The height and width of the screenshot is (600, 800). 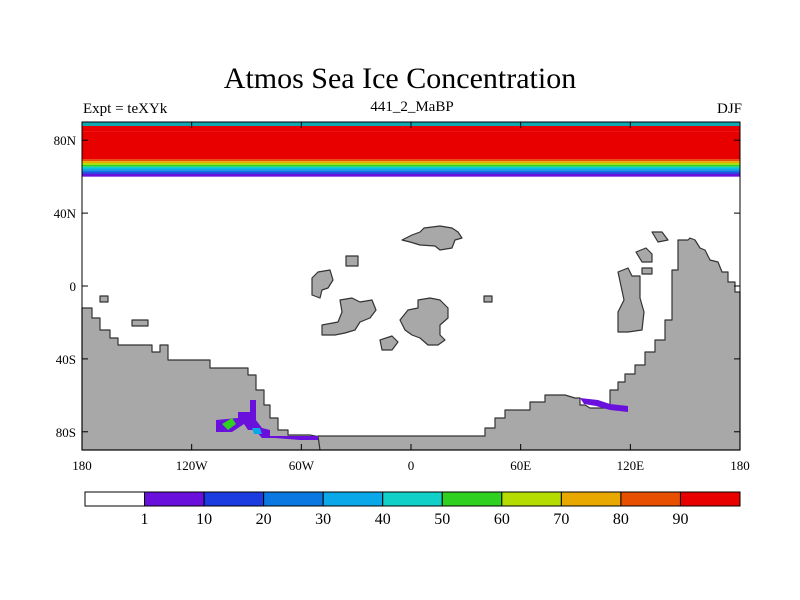 What do you see at coordinates (442, 519) in the screenshot?
I see `colorbar-label-5: 50` at bounding box center [442, 519].